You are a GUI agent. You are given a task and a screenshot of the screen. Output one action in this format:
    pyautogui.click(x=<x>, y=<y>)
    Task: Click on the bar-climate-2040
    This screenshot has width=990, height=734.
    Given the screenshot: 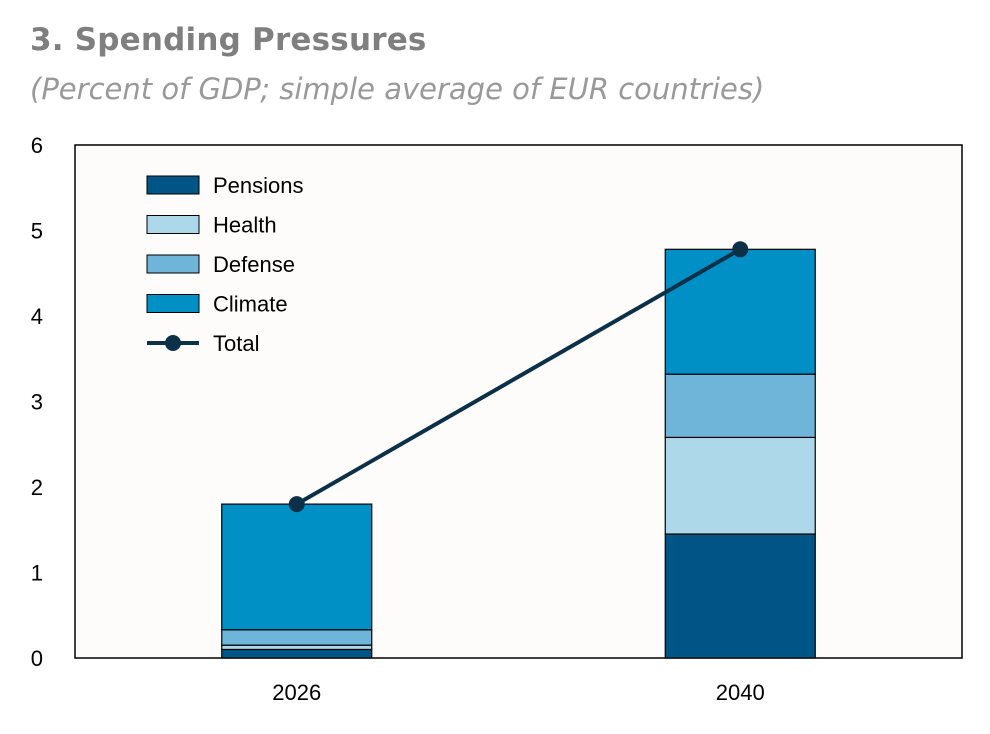 What is the action you would take?
    pyautogui.click(x=740, y=311)
    